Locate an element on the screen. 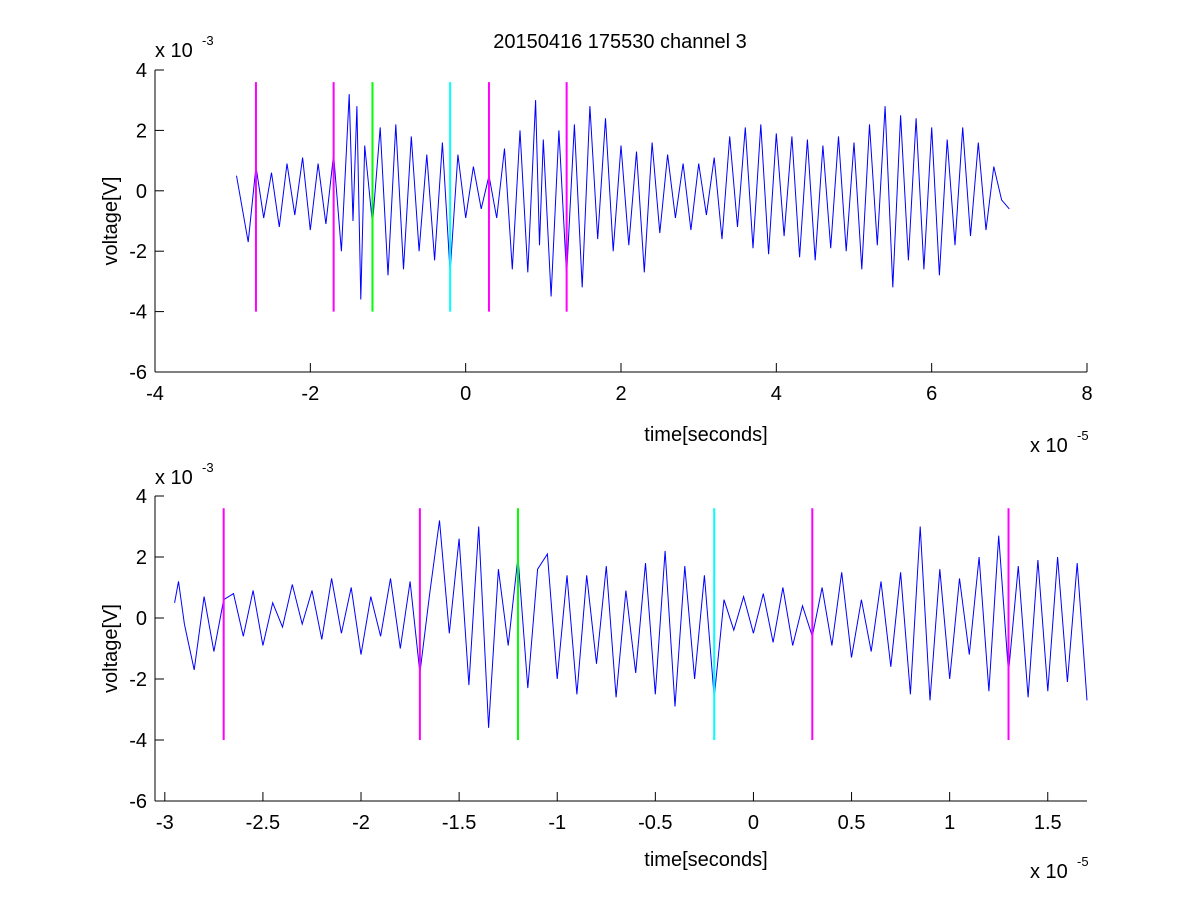 The height and width of the screenshot is (901, 1200). x-tick-label: 2 is located at coordinates (620, 394).